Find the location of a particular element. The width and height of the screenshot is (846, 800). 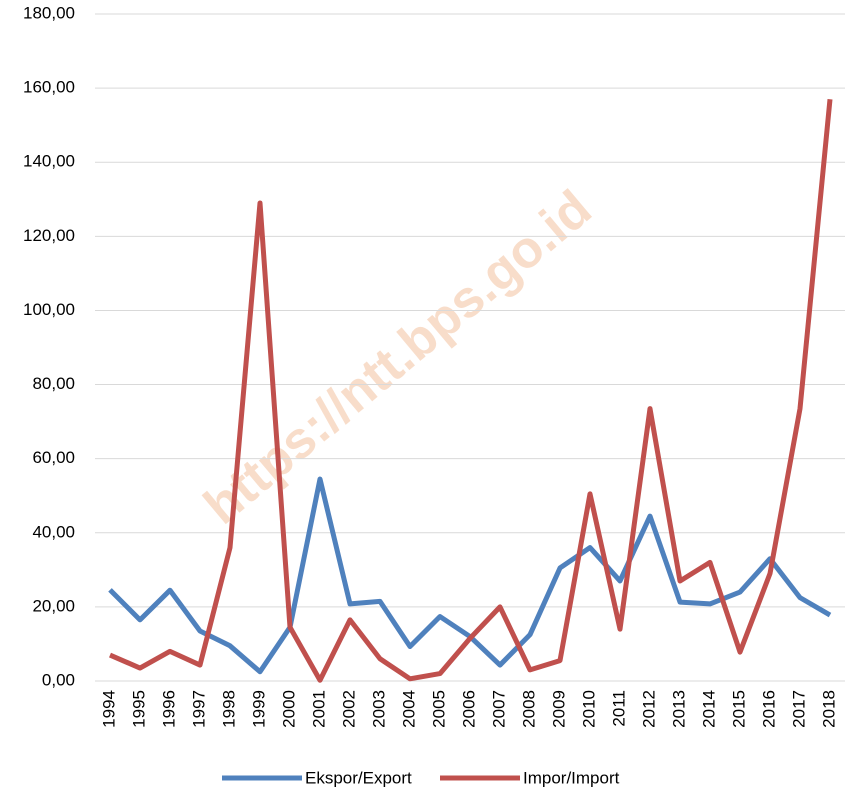

x-tick-label: 1995 is located at coordinates (138, 709).